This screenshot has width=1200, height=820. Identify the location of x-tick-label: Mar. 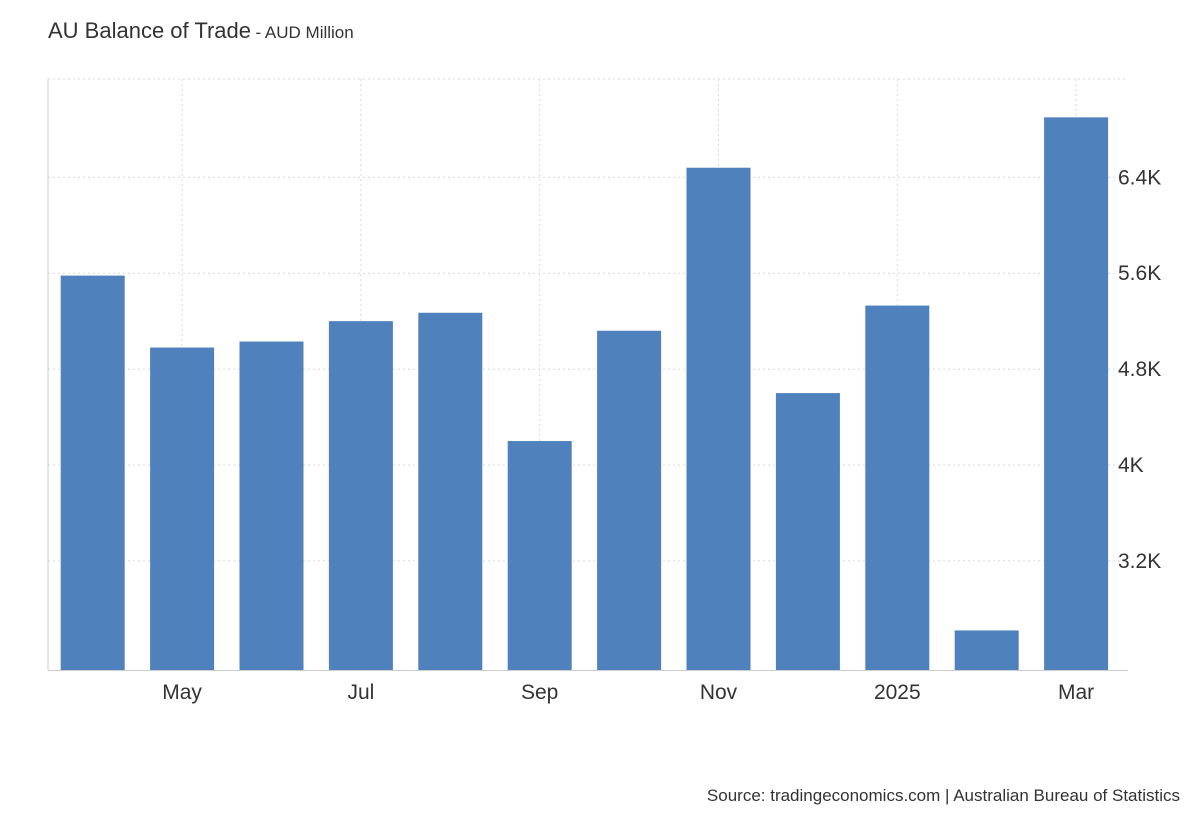
(1076, 692).